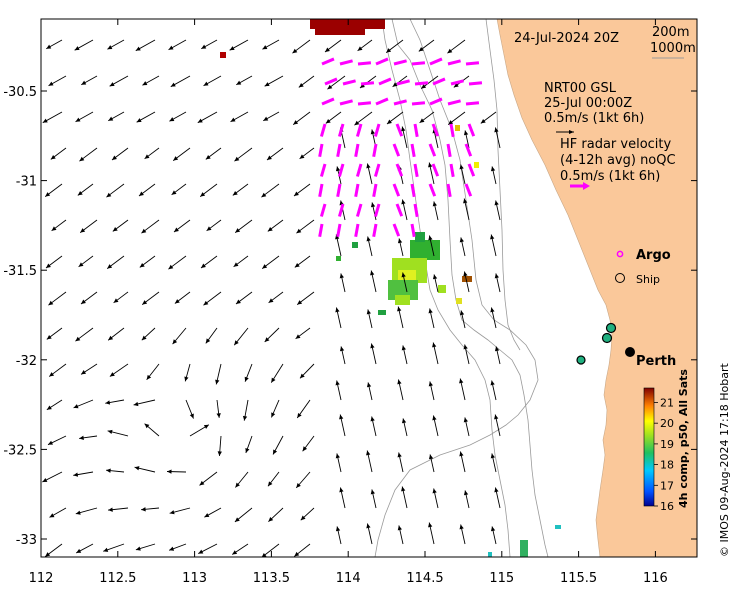 This screenshot has width=740, height=592. What do you see at coordinates (594, 118) in the screenshot?
I see `gsl-scale-label: 0.5m/s (1kt 6h)` at bounding box center [594, 118].